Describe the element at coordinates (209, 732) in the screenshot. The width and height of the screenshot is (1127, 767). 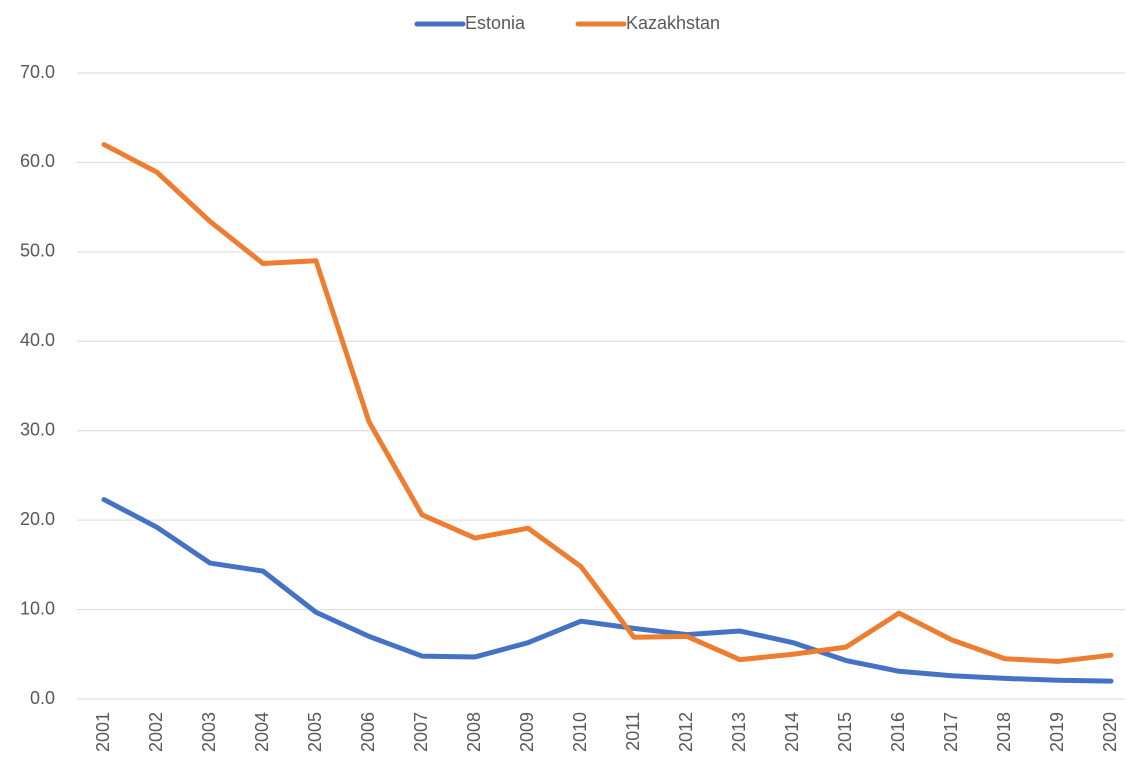
I see `x-tick-label: 2003` at that location.